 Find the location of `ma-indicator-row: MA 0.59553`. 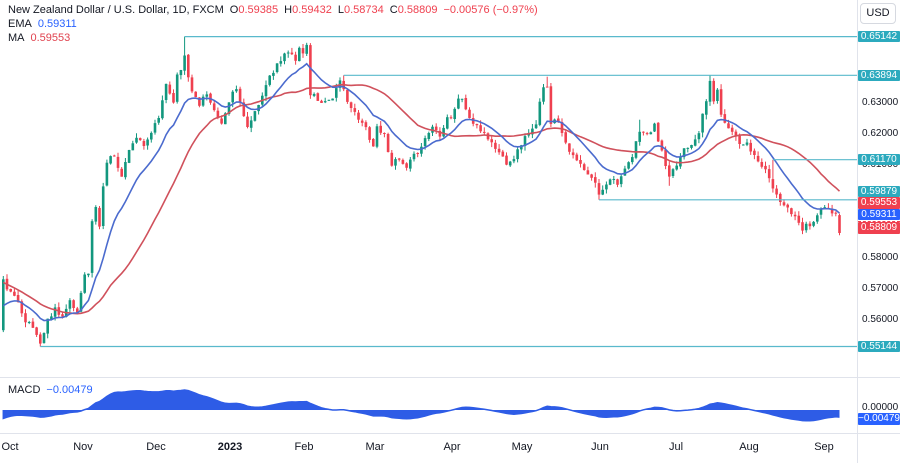

ma-indicator-row: MA 0.59553 is located at coordinates (273, 38).